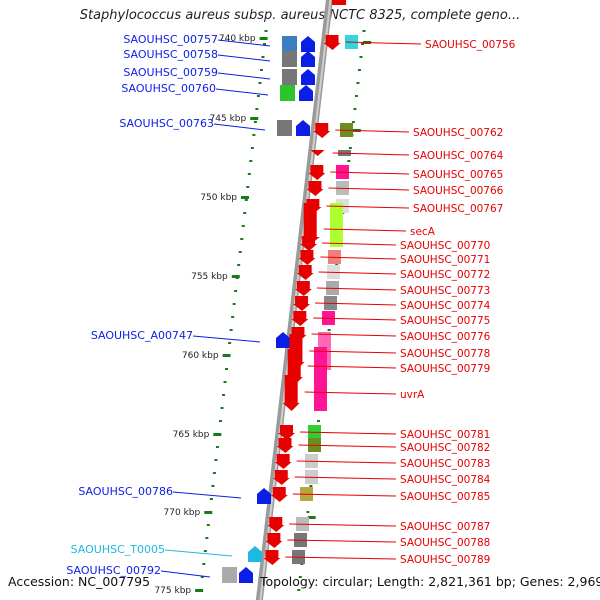  What do you see at coordinates (445, 337) in the screenshot?
I see `gene-label-right: SAOUHSC_00776` at bounding box center [445, 337].